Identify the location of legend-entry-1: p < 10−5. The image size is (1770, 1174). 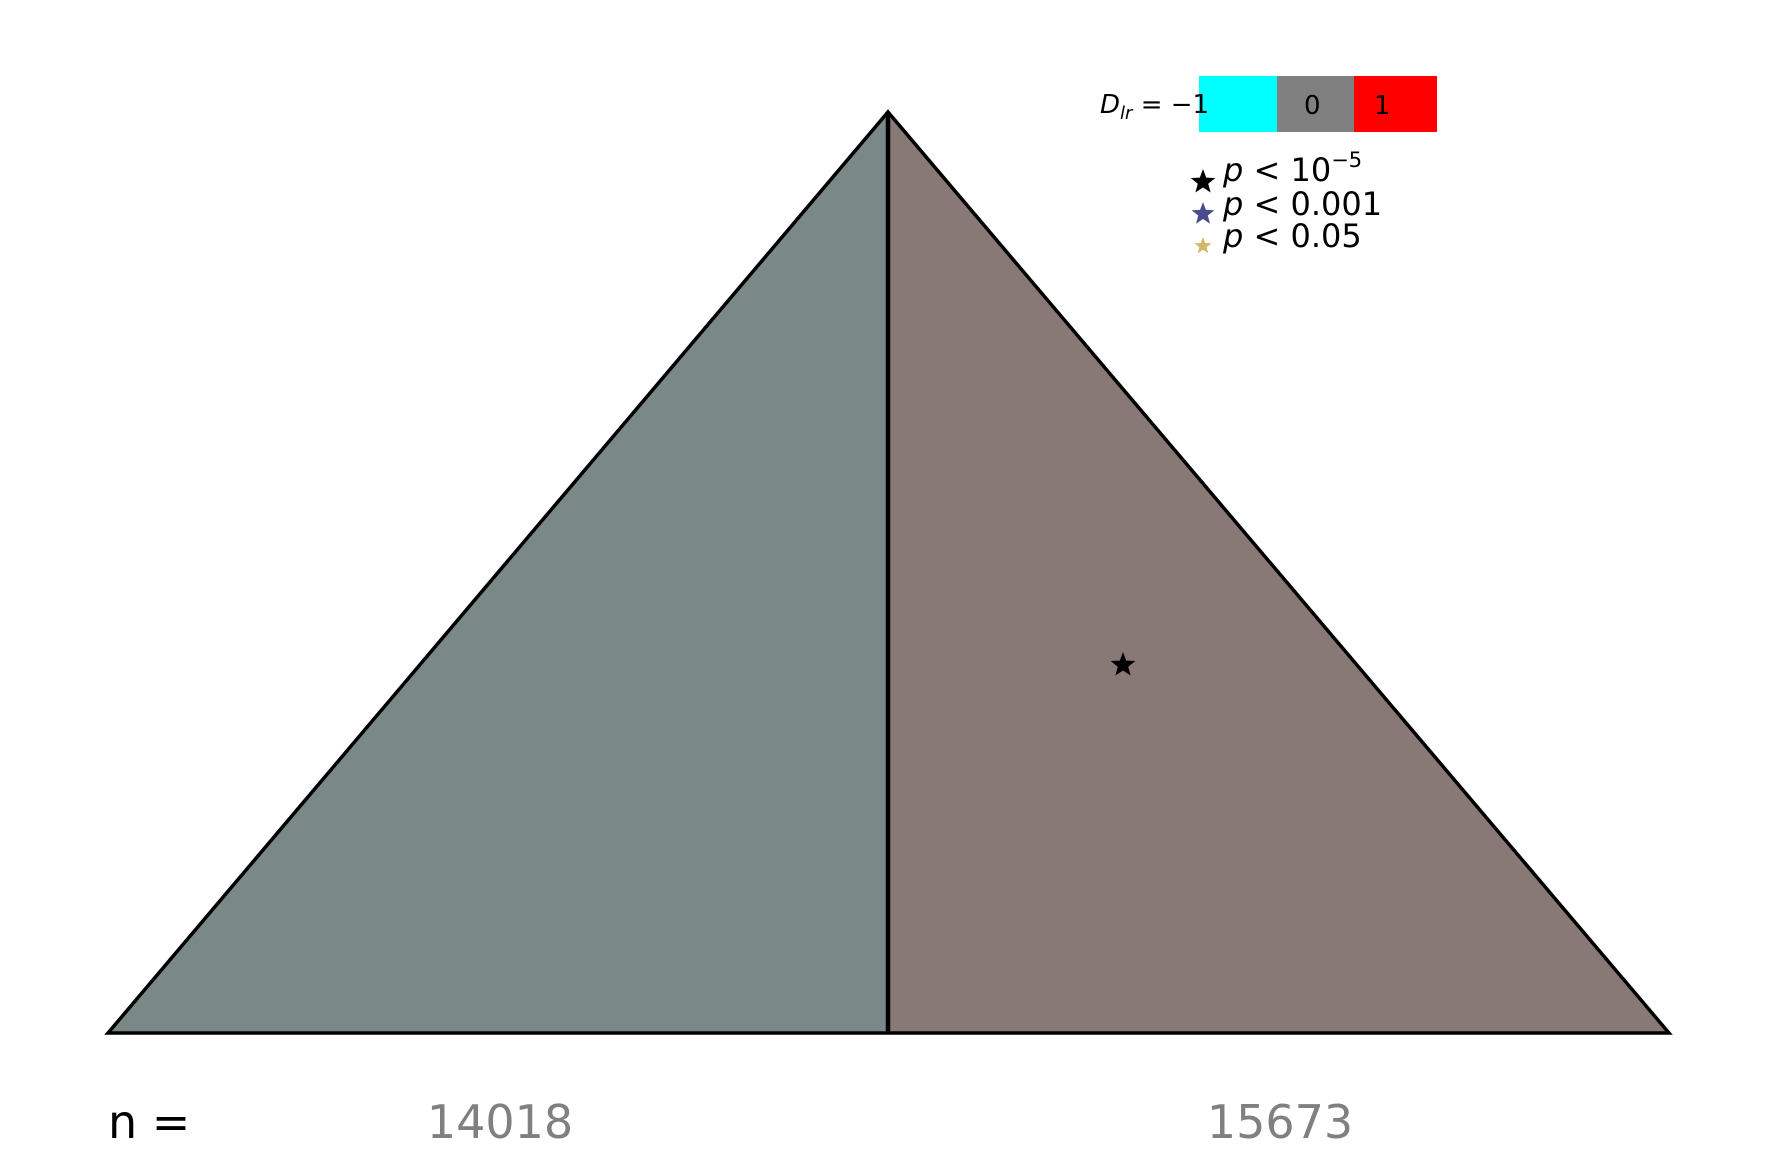
(1292, 168).